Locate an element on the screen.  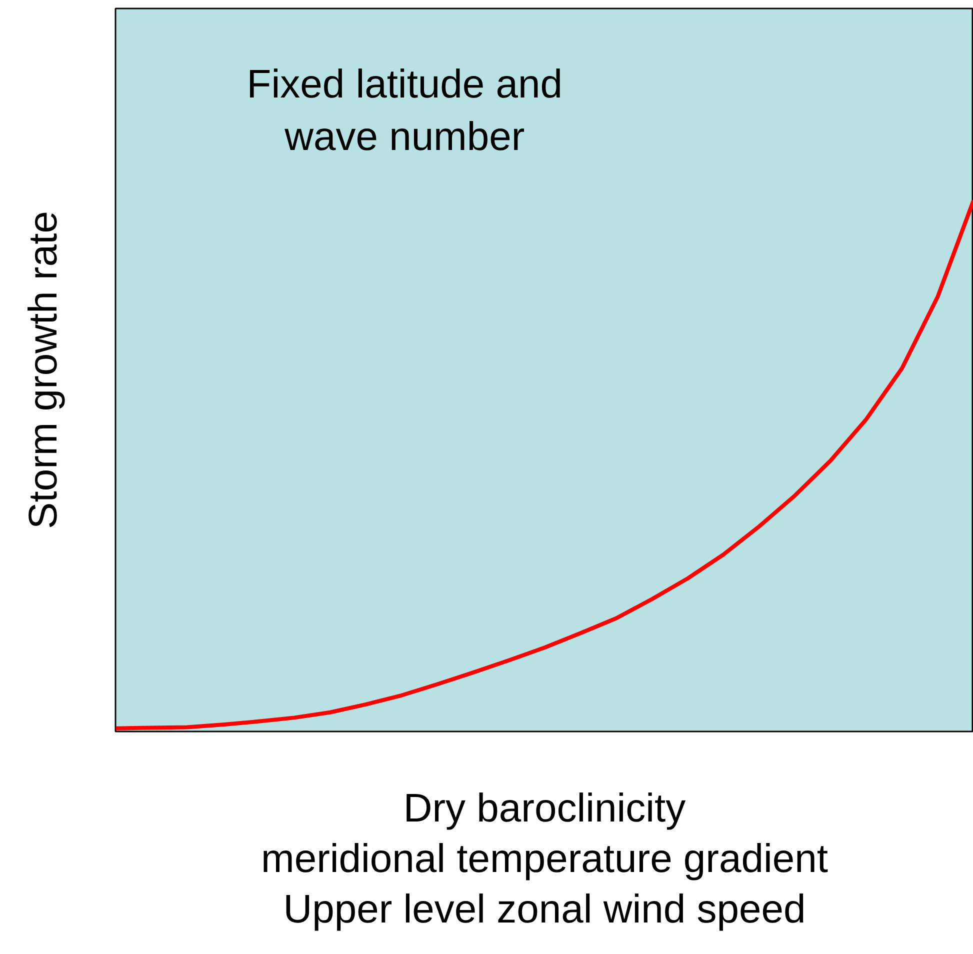
text: Fixed latitude and wave number is located at coordinates (404, 111).